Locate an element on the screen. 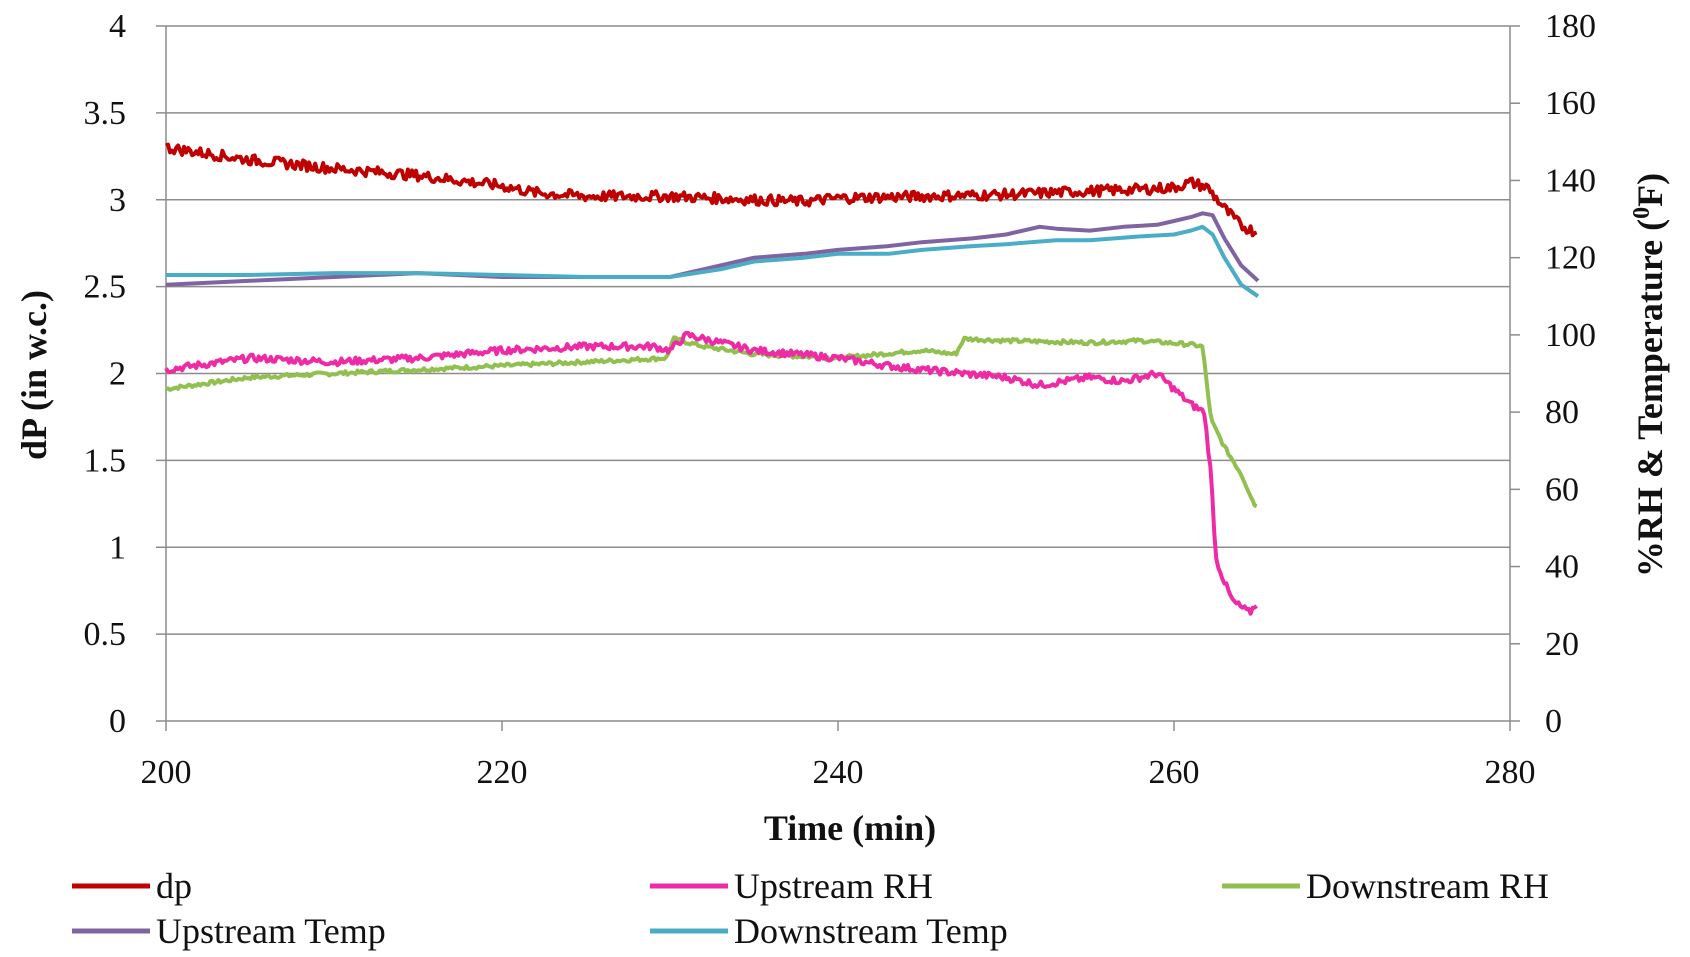 Image resolution: width=1690 pixels, height=957 pixels. series-line-dp is located at coordinates (711, 190).